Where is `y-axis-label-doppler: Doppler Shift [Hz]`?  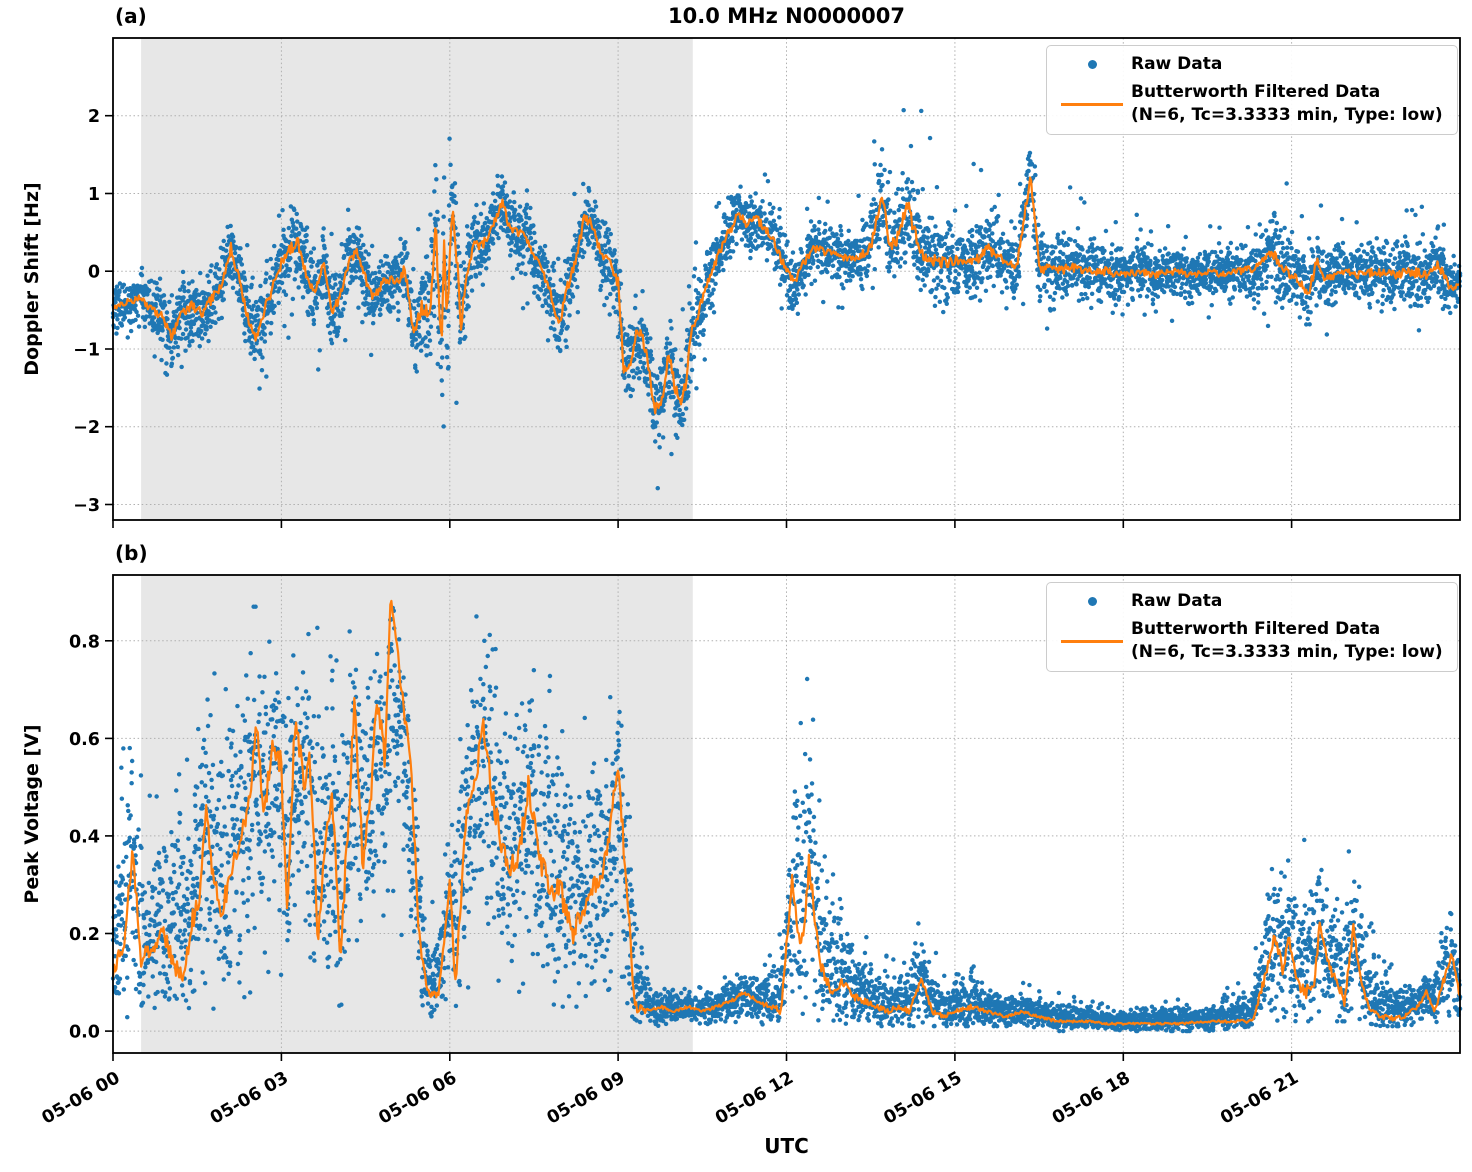 y-axis-label-doppler: Doppler Shift [Hz] is located at coordinates (32, 279).